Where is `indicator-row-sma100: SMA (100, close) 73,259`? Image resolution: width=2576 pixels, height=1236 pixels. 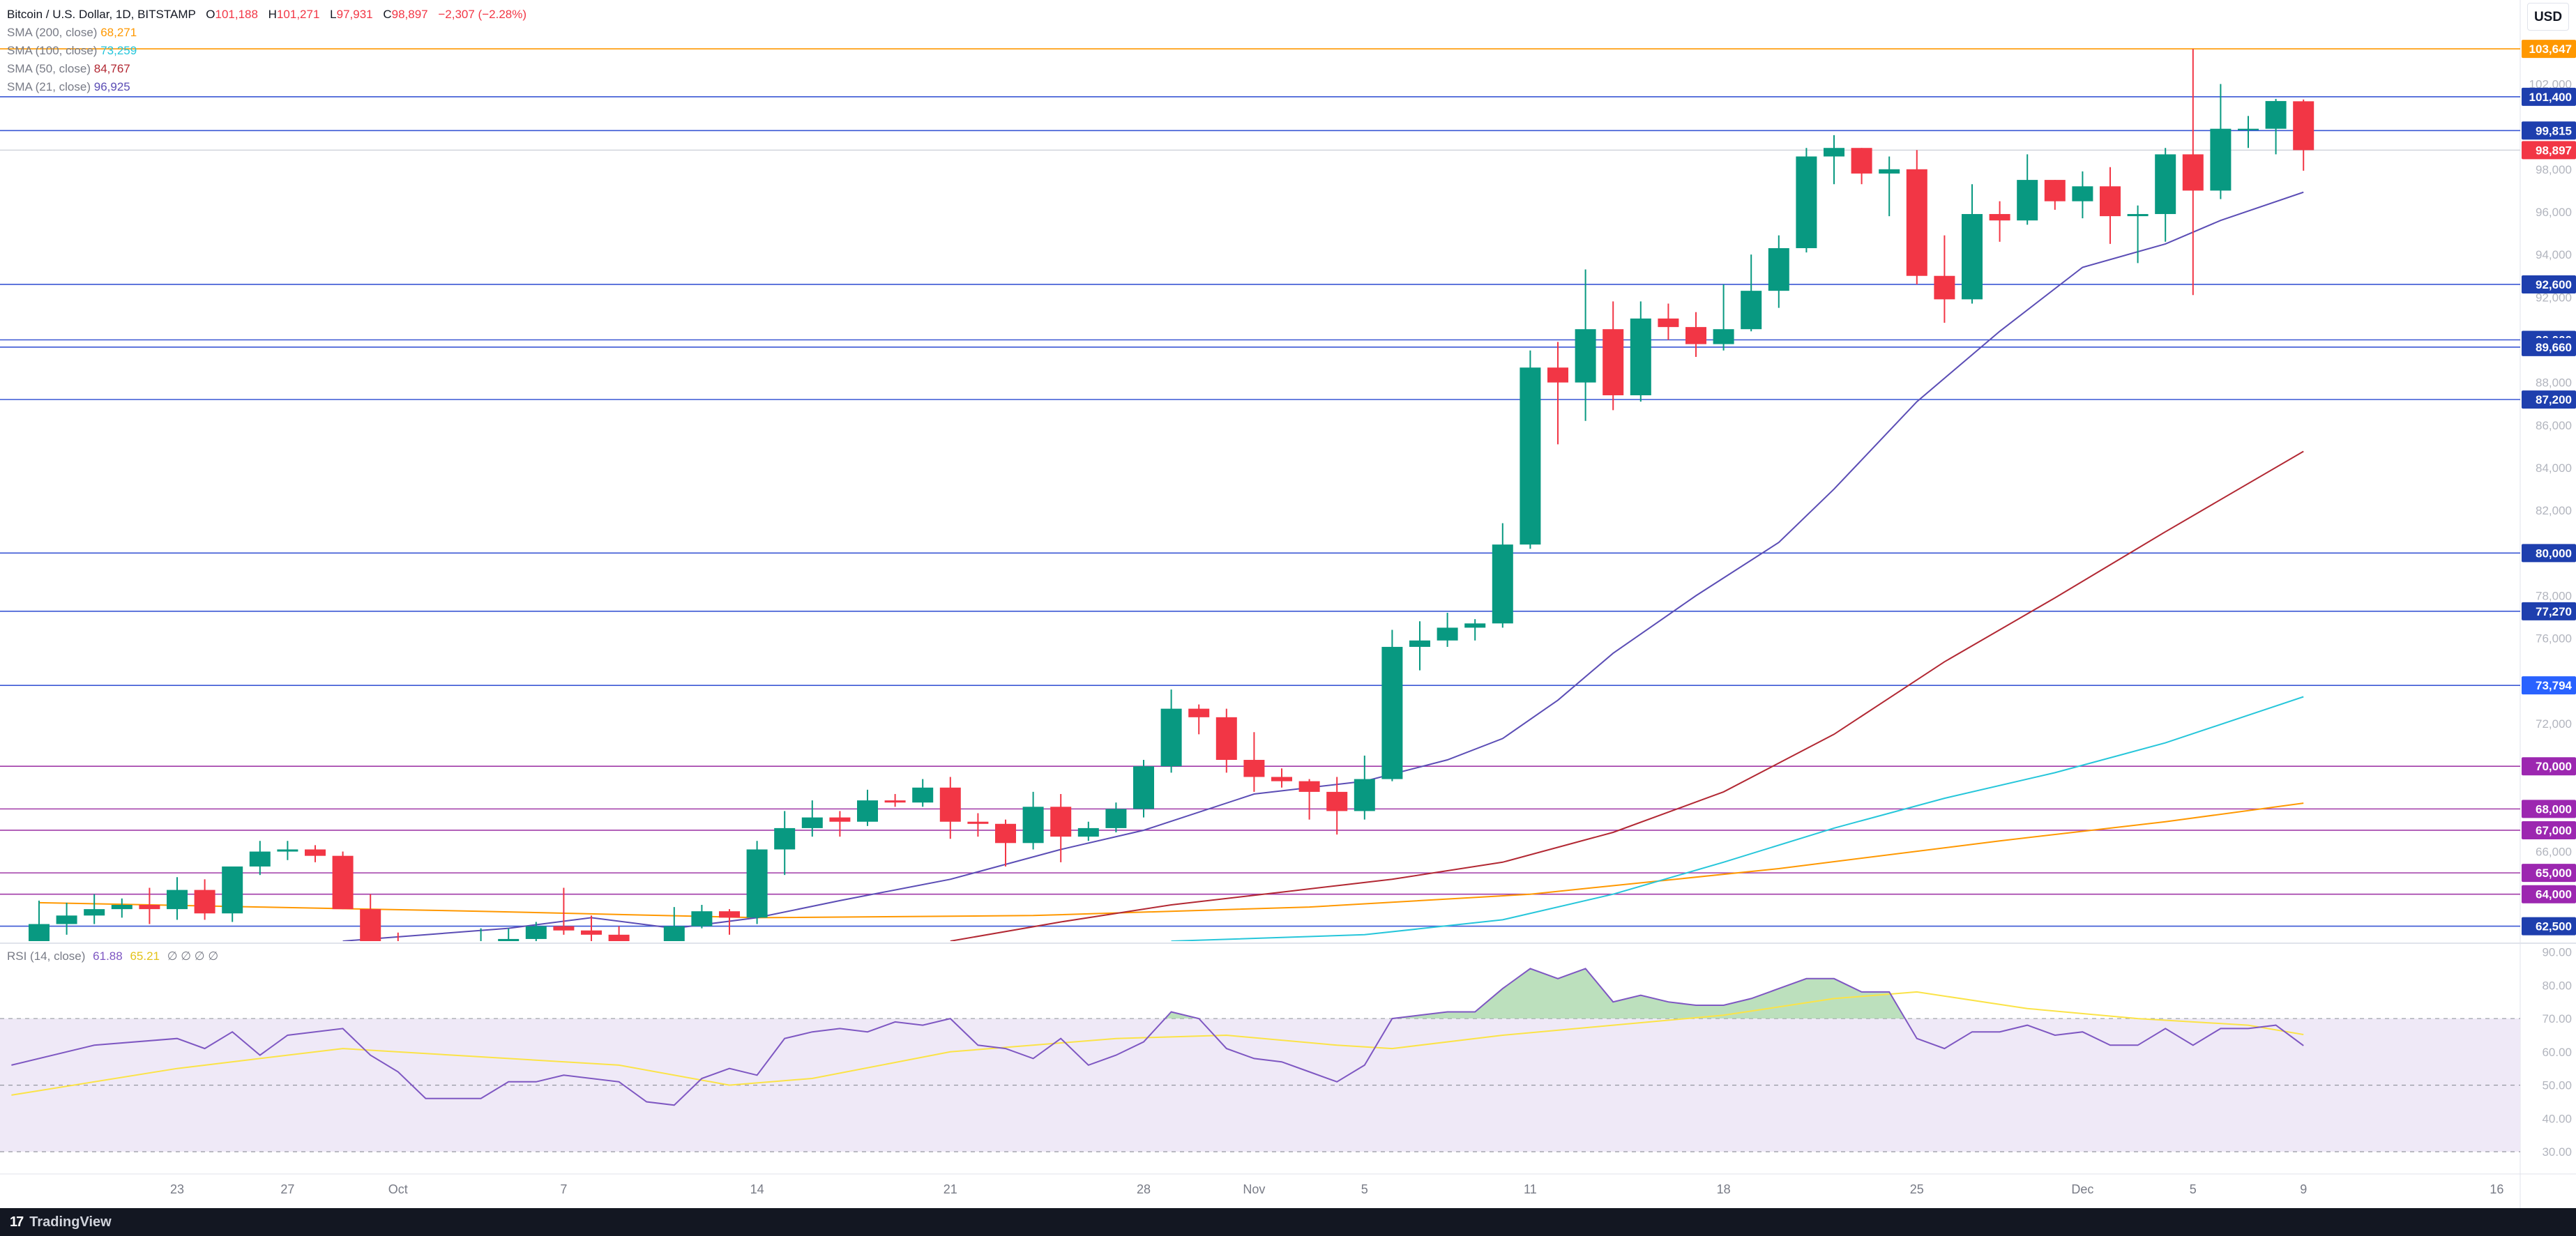 indicator-row-sma100: SMA (100, close) 73,259 is located at coordinates (266, 51).